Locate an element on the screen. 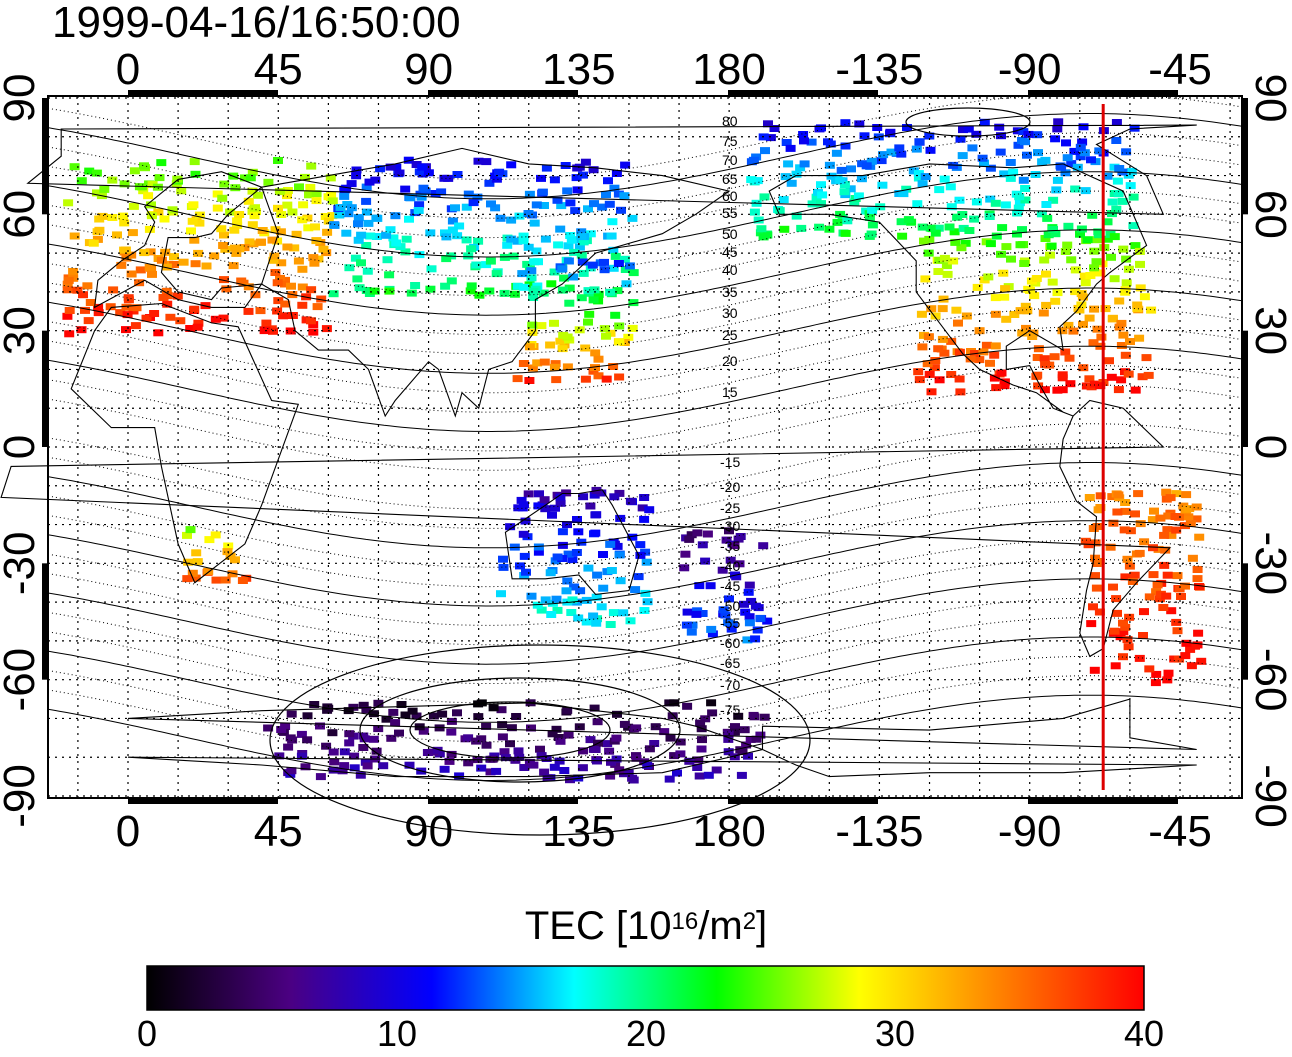  bottom-lon-tick-label: -90 is located at coordinates (1030, 831).